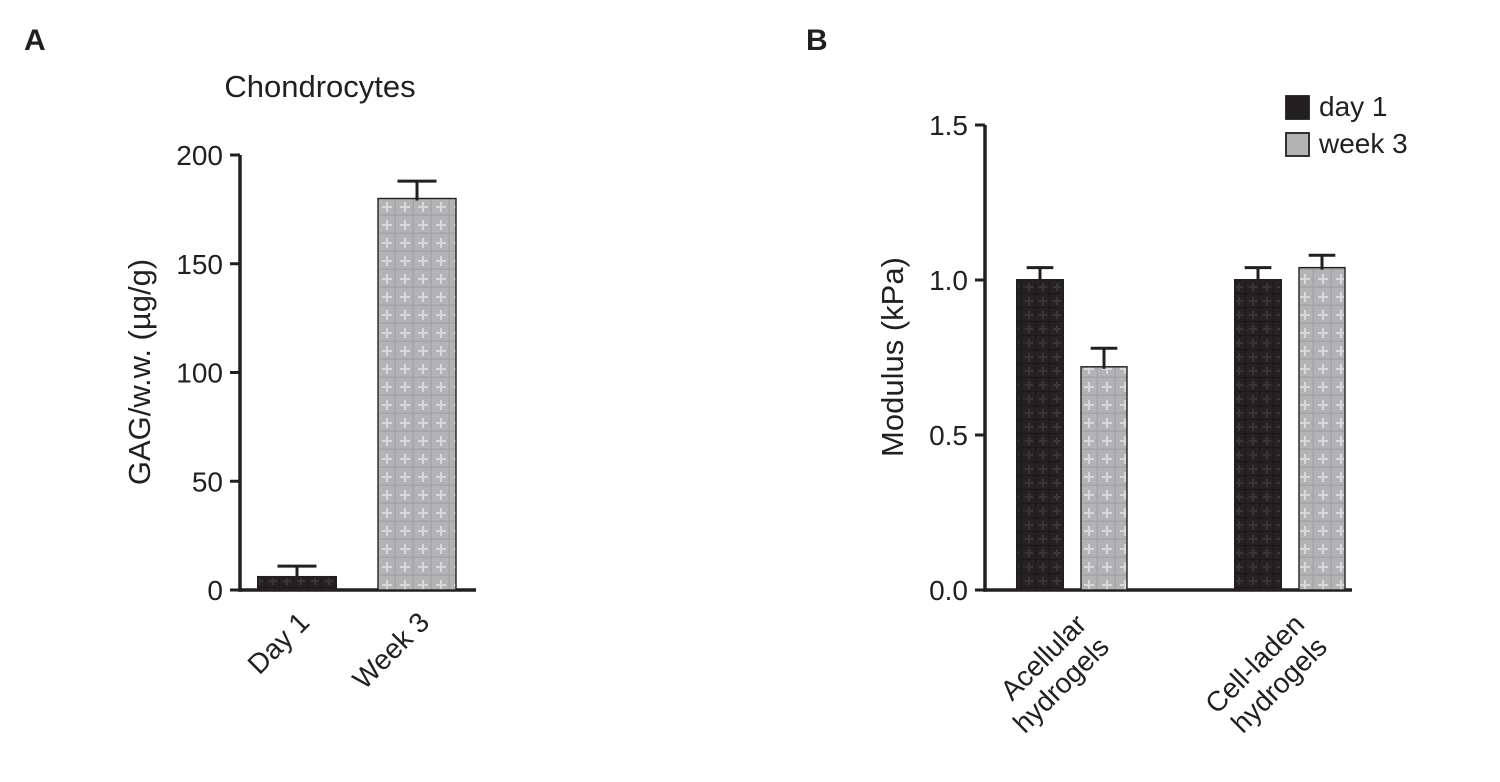  What do you see at coordinates (1363, 143) in the screenshot?
I see `legend-label: week 3` at bounding box center [1363, 143].